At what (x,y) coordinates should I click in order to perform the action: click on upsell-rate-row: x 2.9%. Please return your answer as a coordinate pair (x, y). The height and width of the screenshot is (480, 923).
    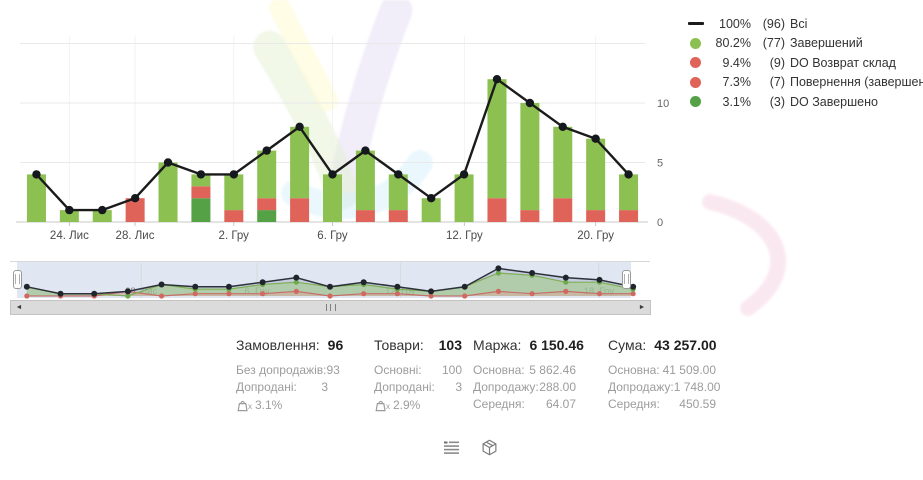
    Looking at the image, I should click on (418, 405).